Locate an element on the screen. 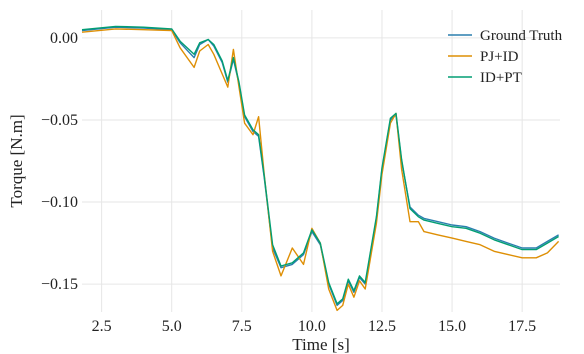  x-tick-label: 7.5 is located at coordinates (242, 326).